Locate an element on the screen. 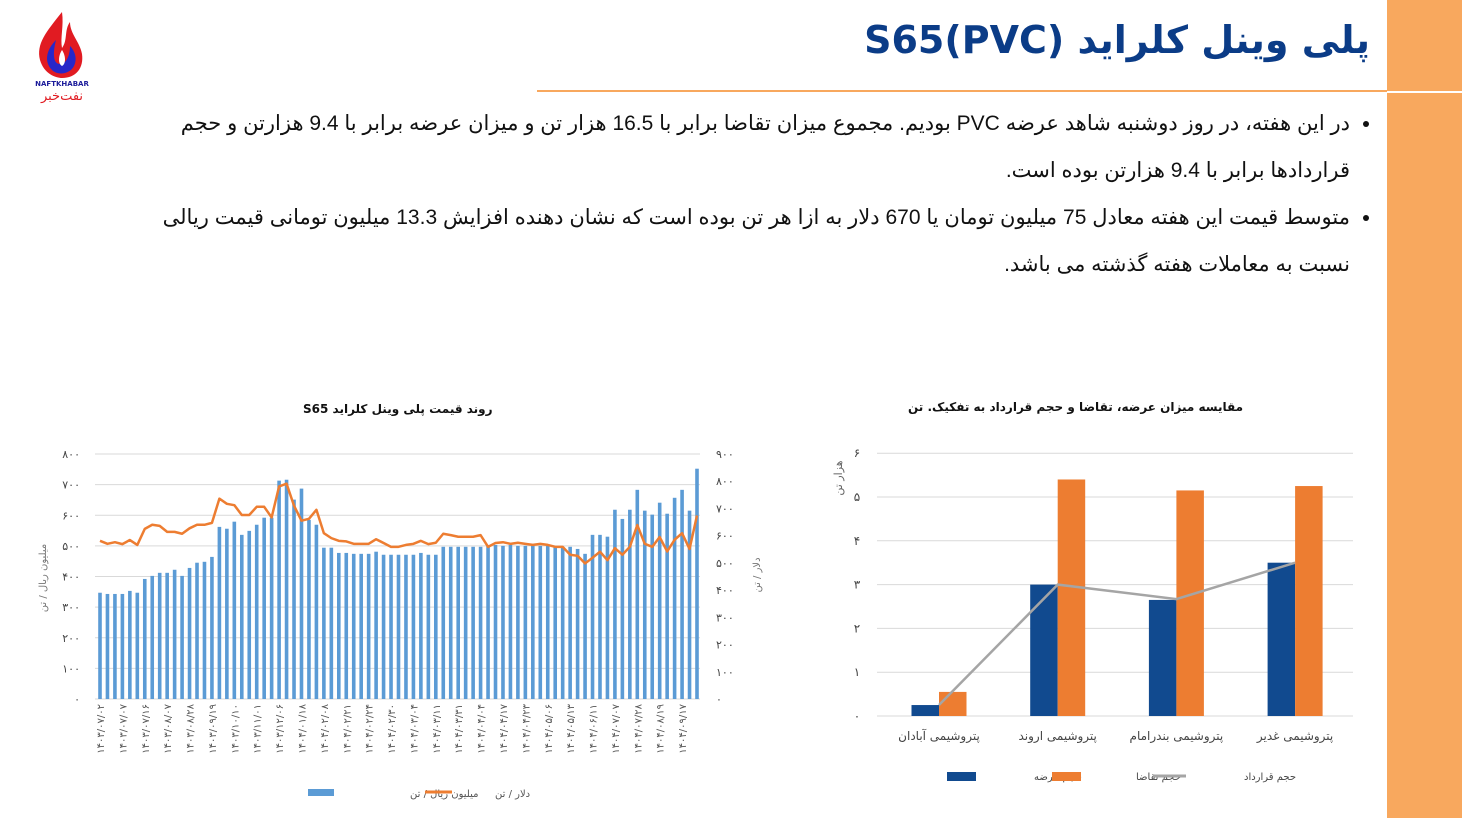 This screenshot has width=1462, height=818. y2-tick-label: ۴۰۰ is located at coordinates (725, 590).